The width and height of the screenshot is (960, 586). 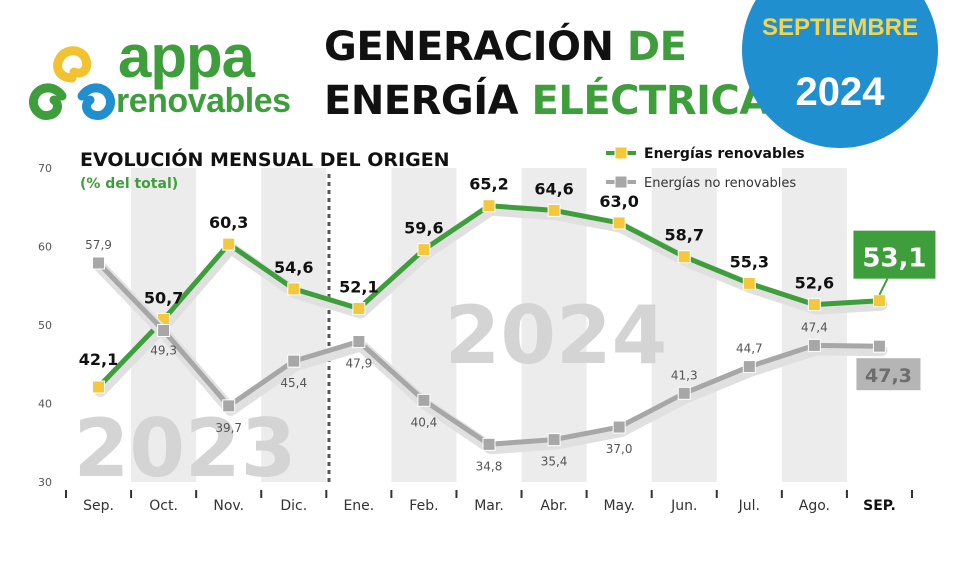 I want to click on x-tick-label: Mar., so click(x=489, y=506).